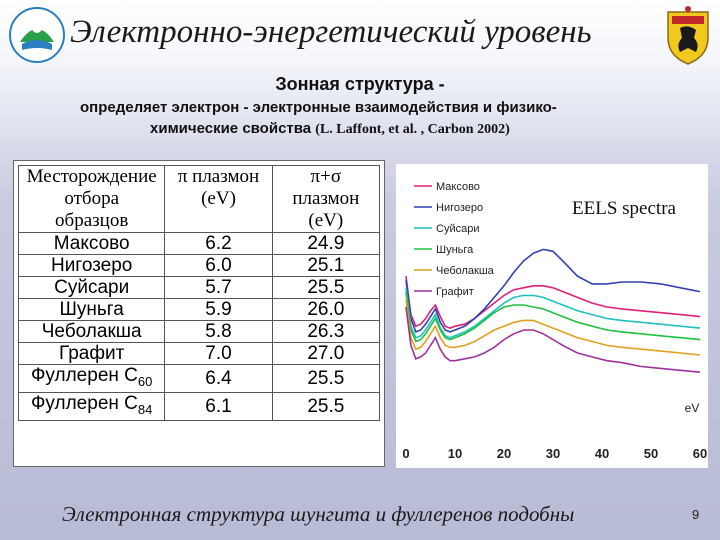  I want to click on cell-deposit: Шуньга, so click(91, 309).